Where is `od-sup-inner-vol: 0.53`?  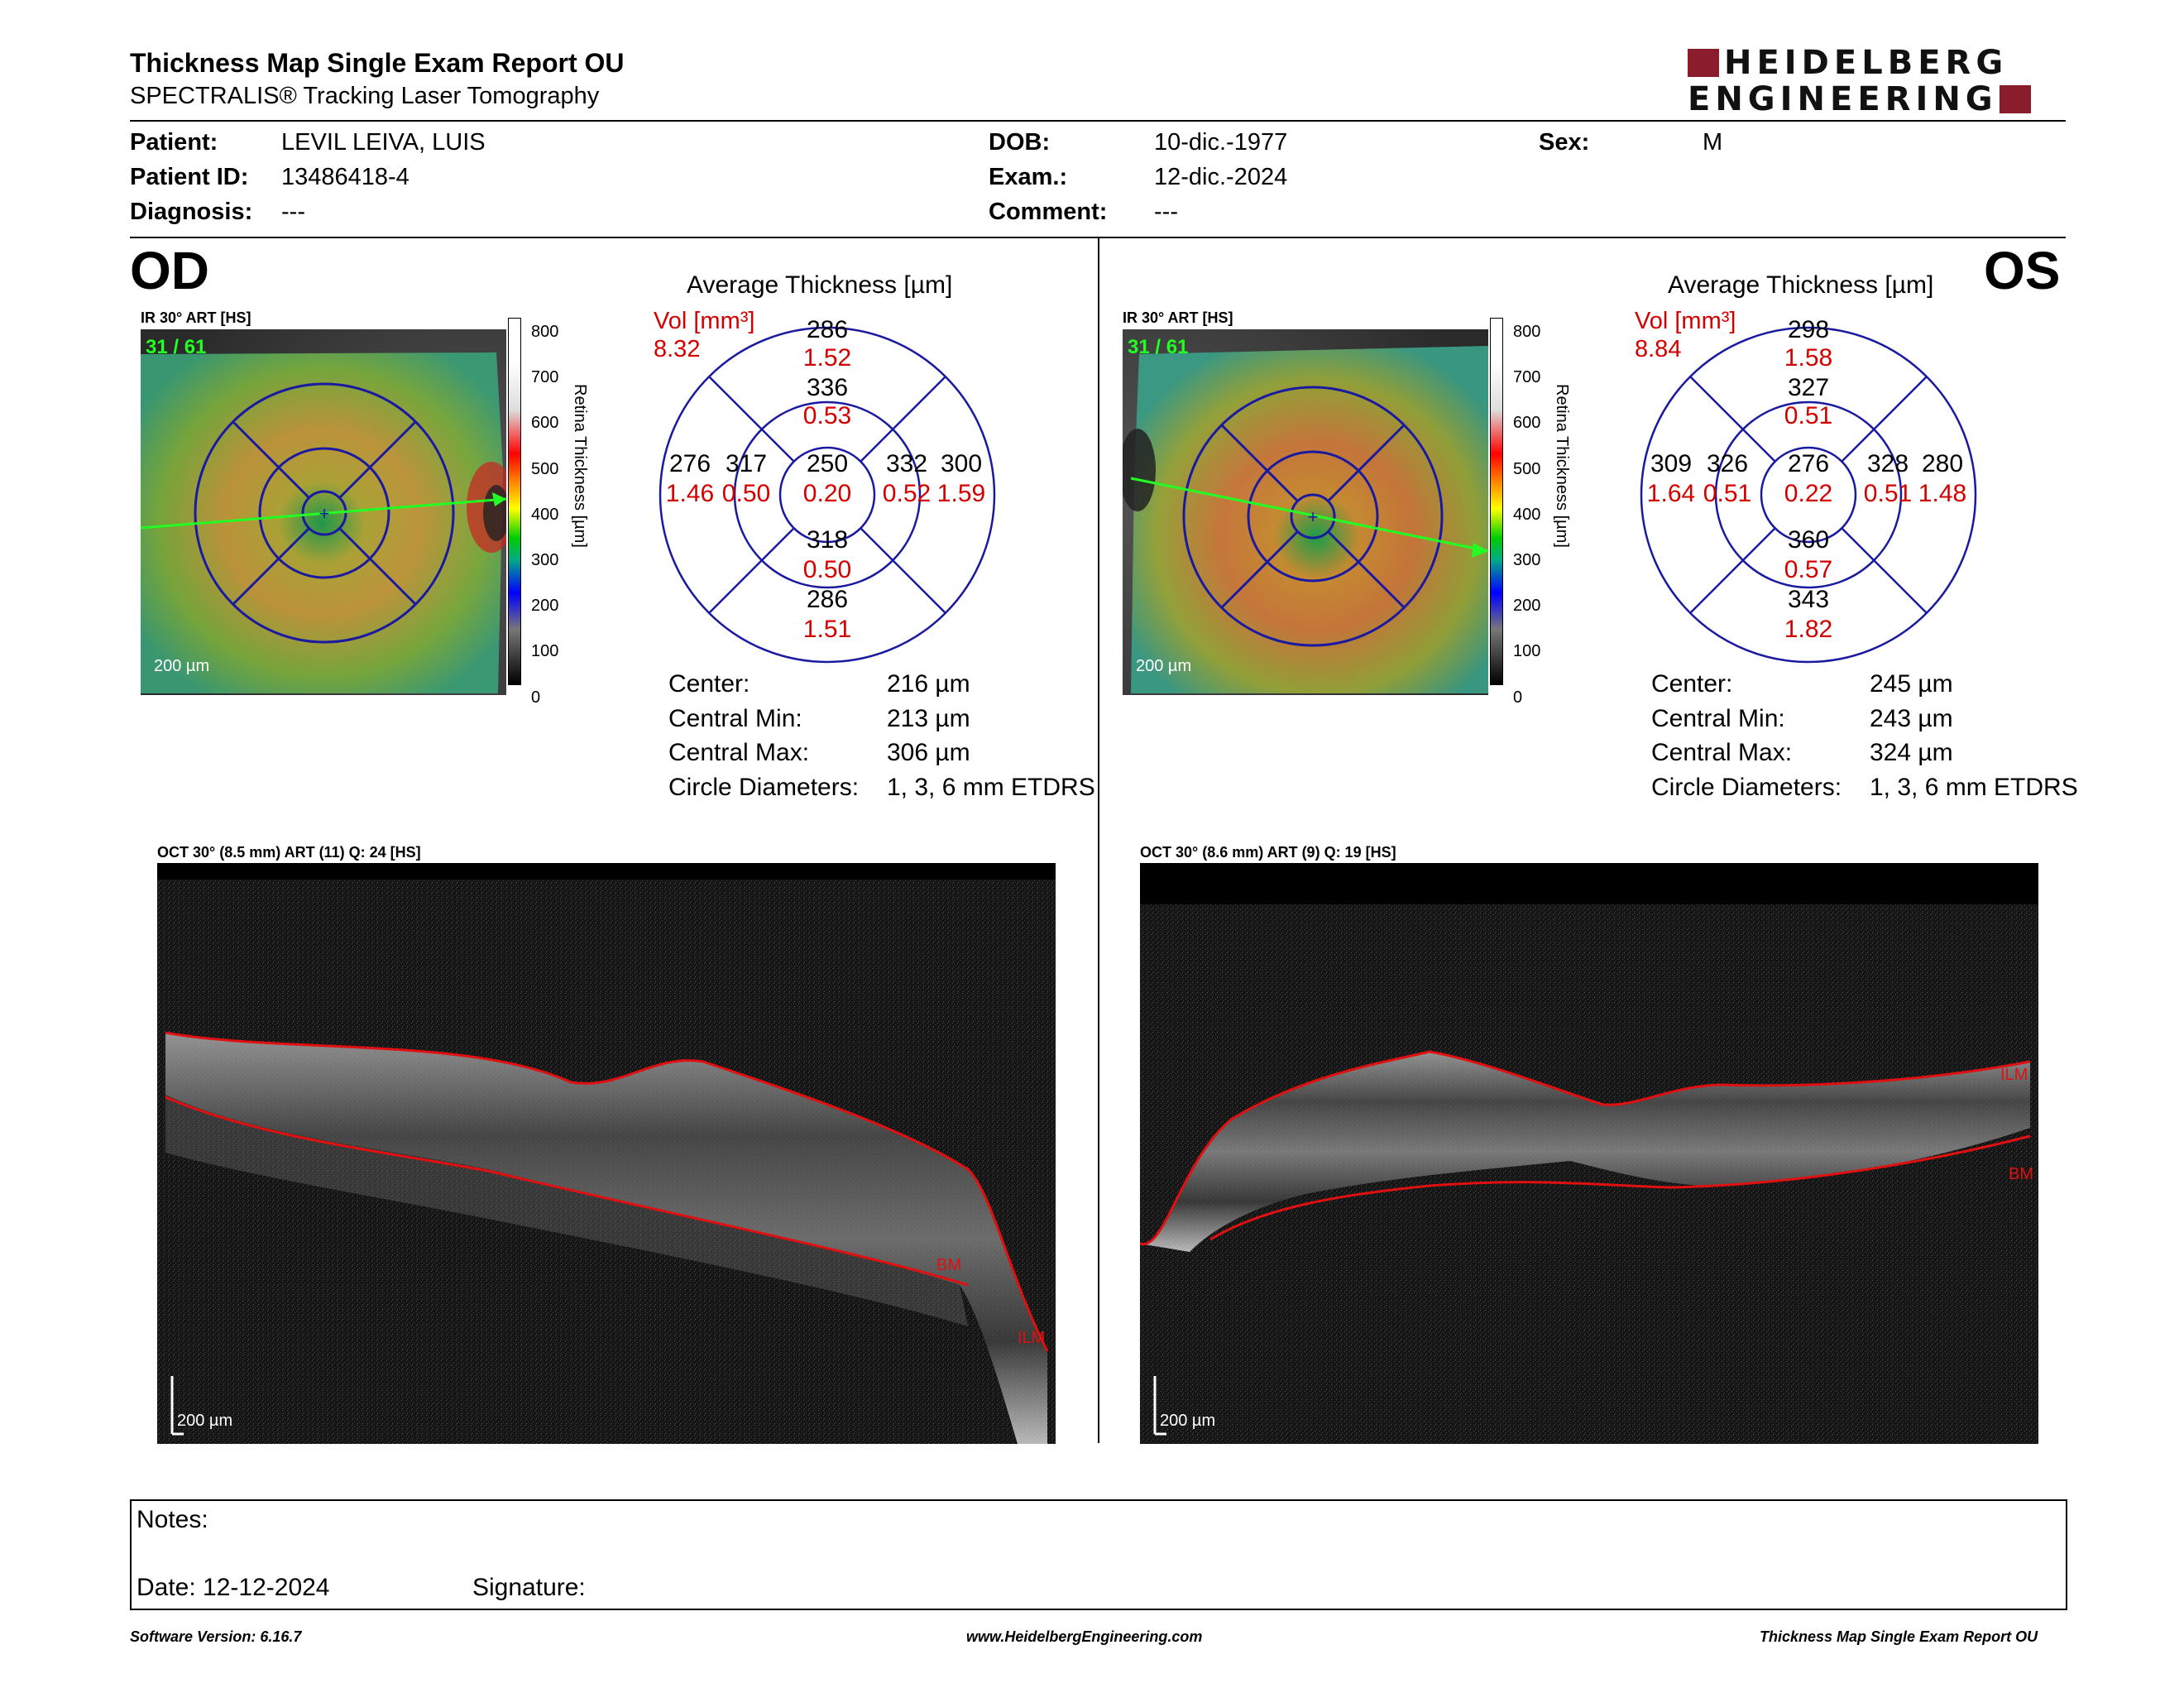
od-sup-inner-vol: 0.53 is located at coordinates (827, 415).